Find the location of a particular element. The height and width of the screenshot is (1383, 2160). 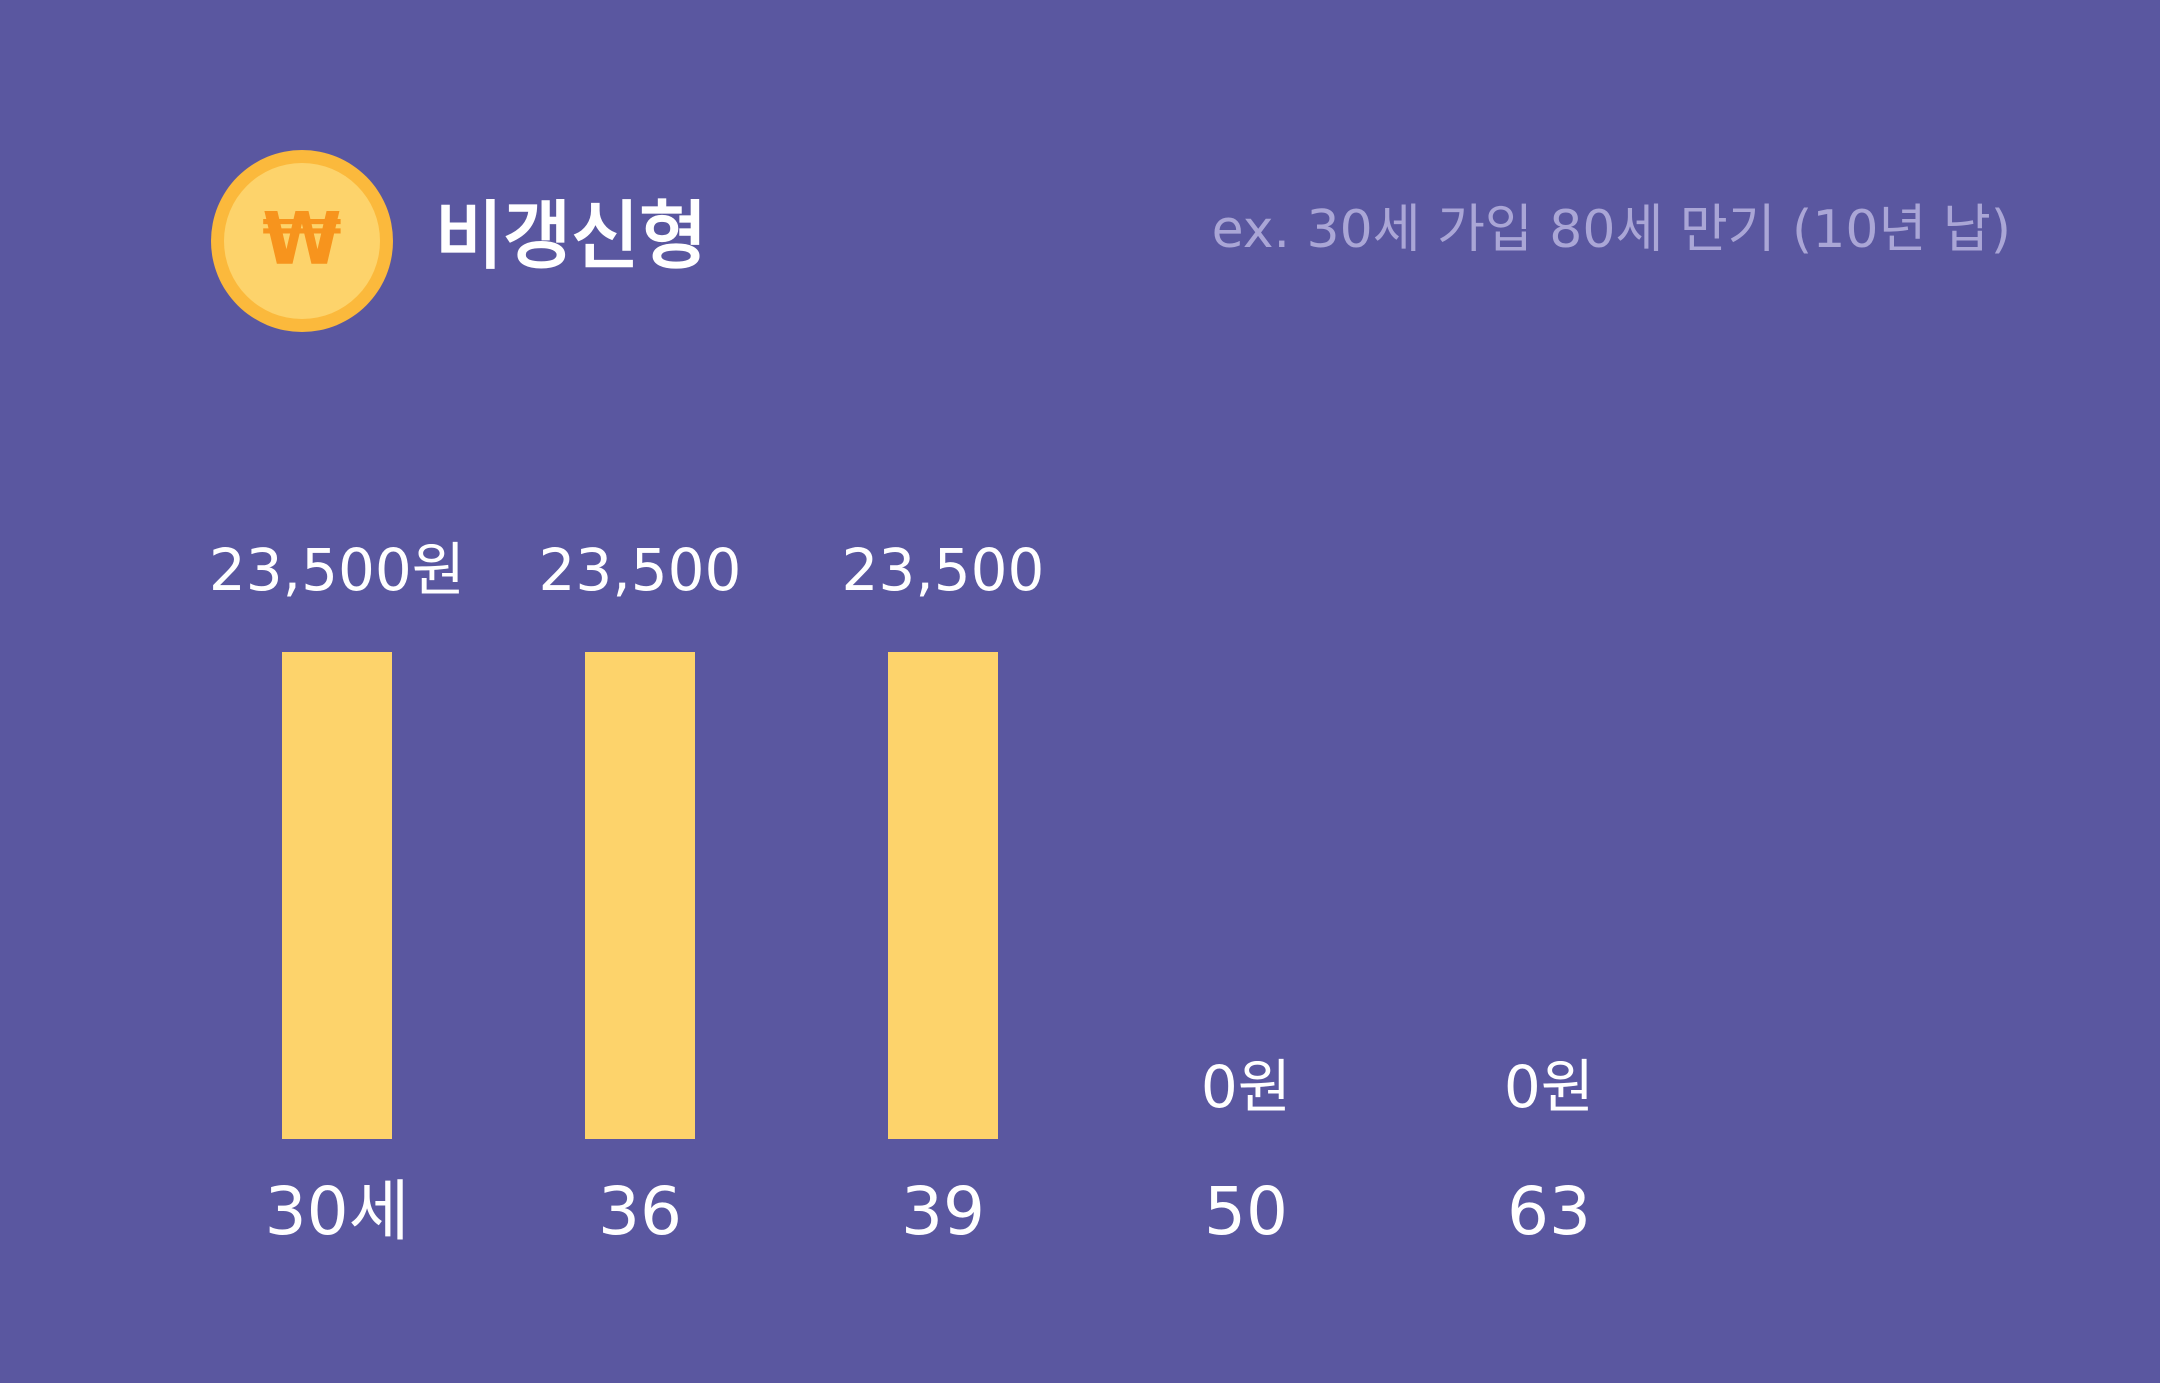

x-tick-label: 30세 is located at coordinates (337, 1211).